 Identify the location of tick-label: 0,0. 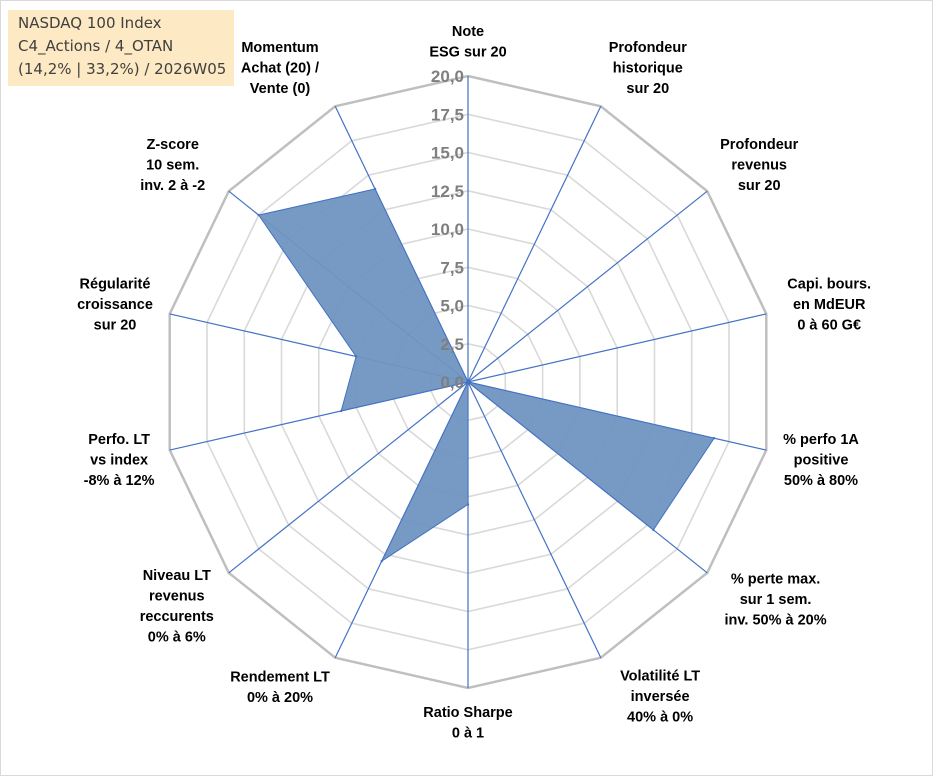
(452, 382).